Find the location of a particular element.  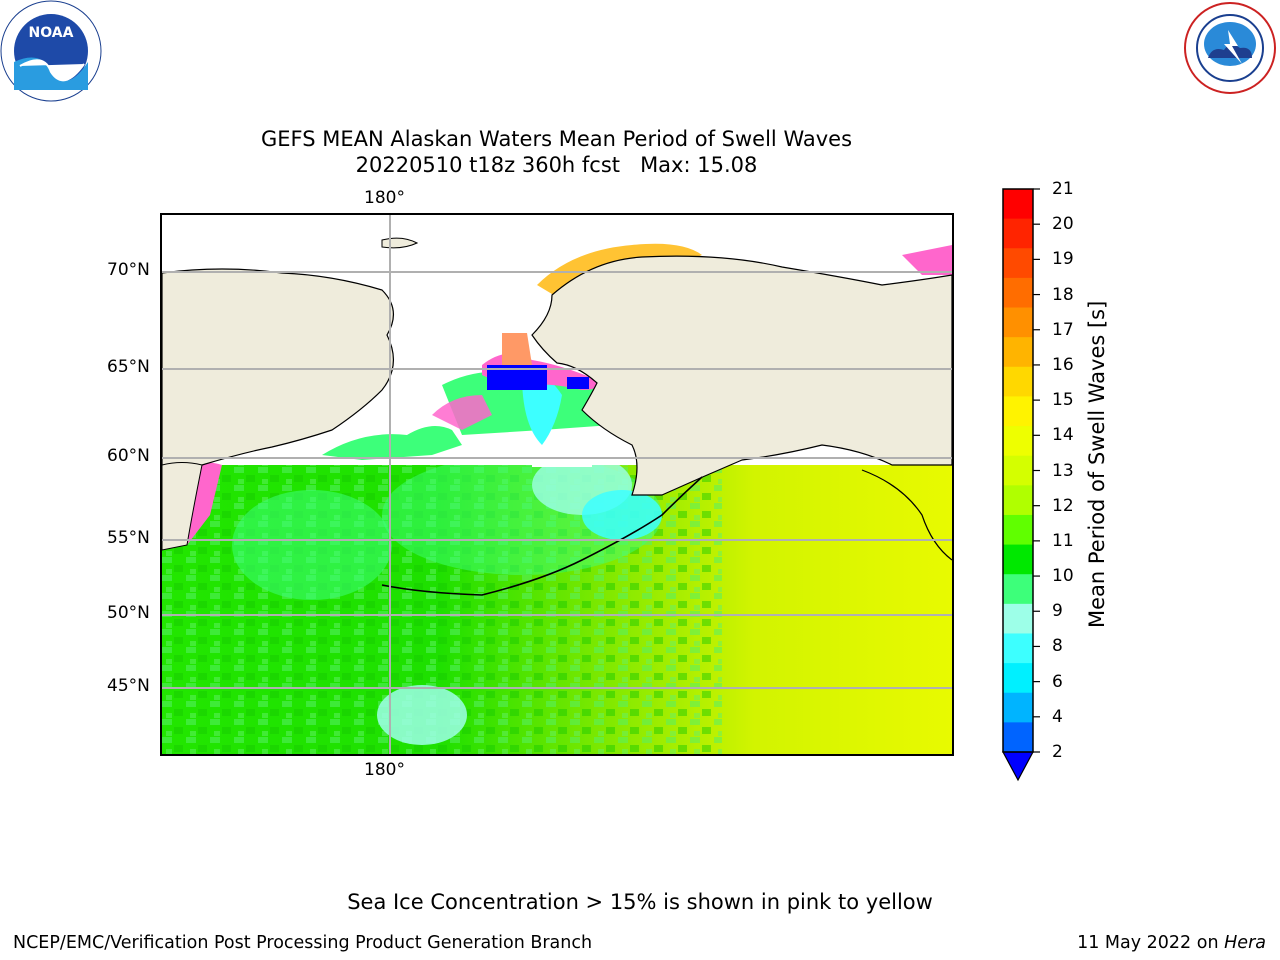

colorbar-tick-label: 14 is located at coordinates (1063, 435).